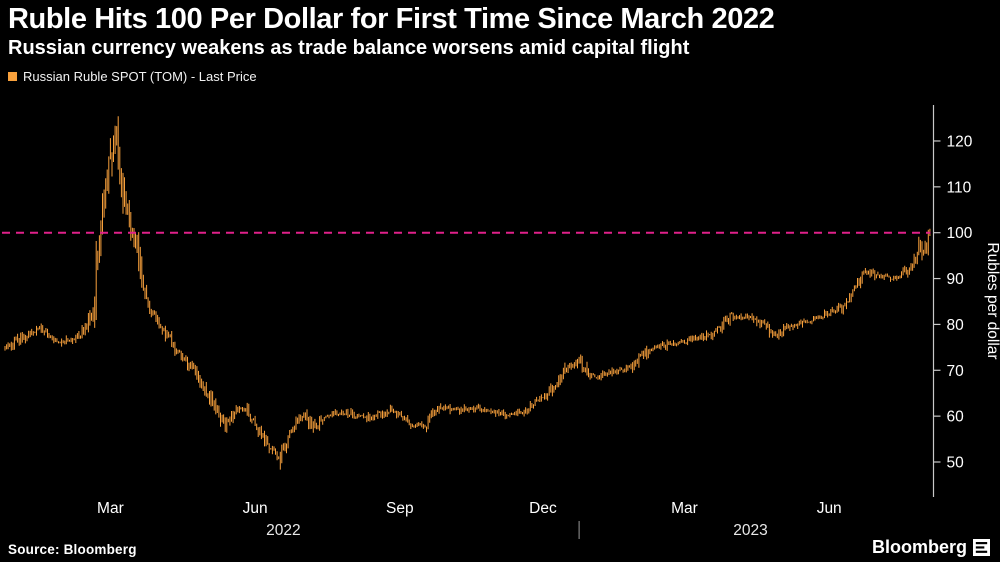  I want to click on y-tick-label: 60, so click(956, 417).